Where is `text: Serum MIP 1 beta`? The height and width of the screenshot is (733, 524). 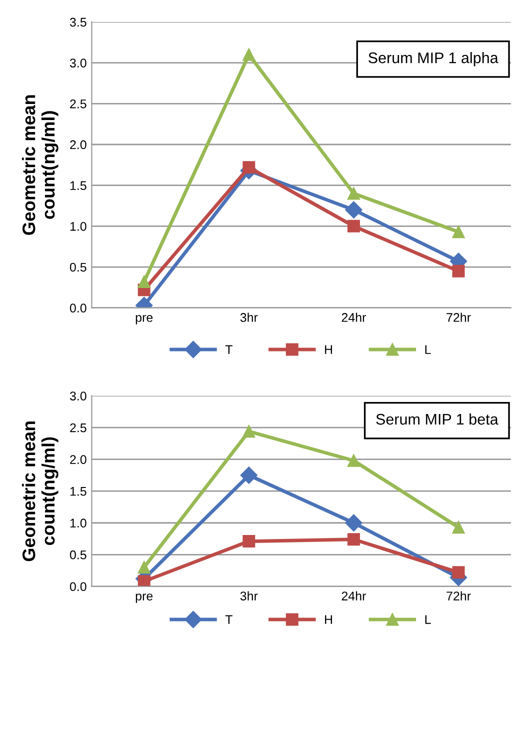 text: Serum MIP 1 beta is located at coordinates (437, 419).